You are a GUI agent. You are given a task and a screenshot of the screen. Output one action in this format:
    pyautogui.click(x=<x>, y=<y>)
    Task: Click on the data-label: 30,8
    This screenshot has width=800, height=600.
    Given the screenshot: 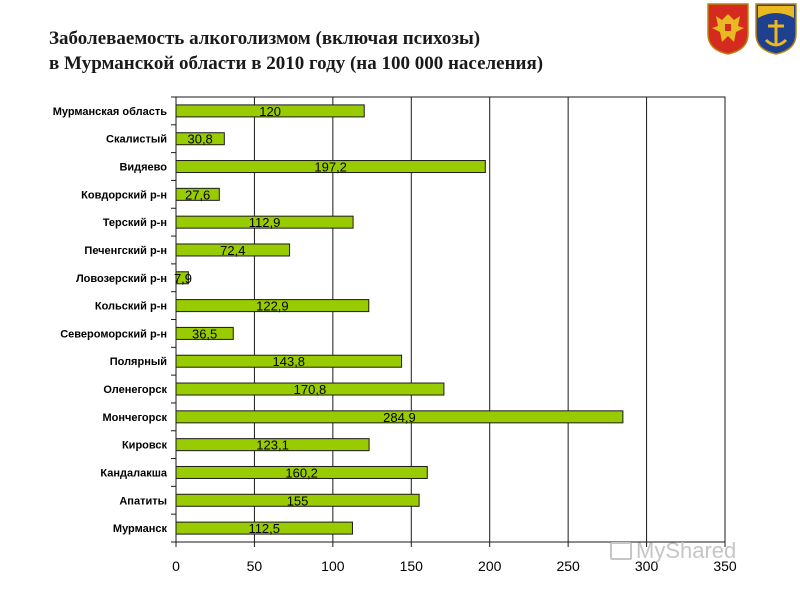 What is the action you would take?
    pyautogui.click(x=199, y=139)
    